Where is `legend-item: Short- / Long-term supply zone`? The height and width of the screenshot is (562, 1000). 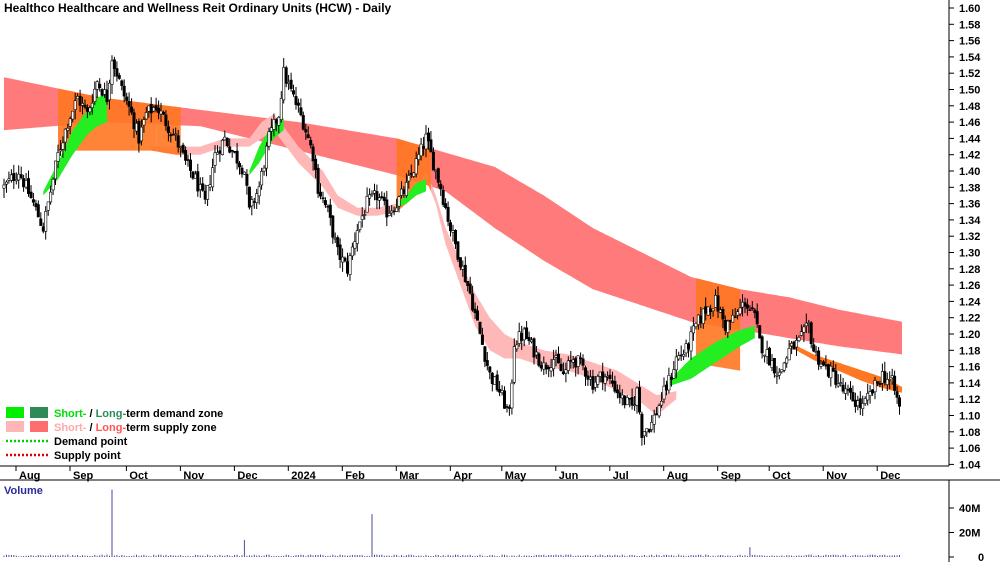
legend-item: Short- / Long-term supply zone is located at coordinates (111, 427).